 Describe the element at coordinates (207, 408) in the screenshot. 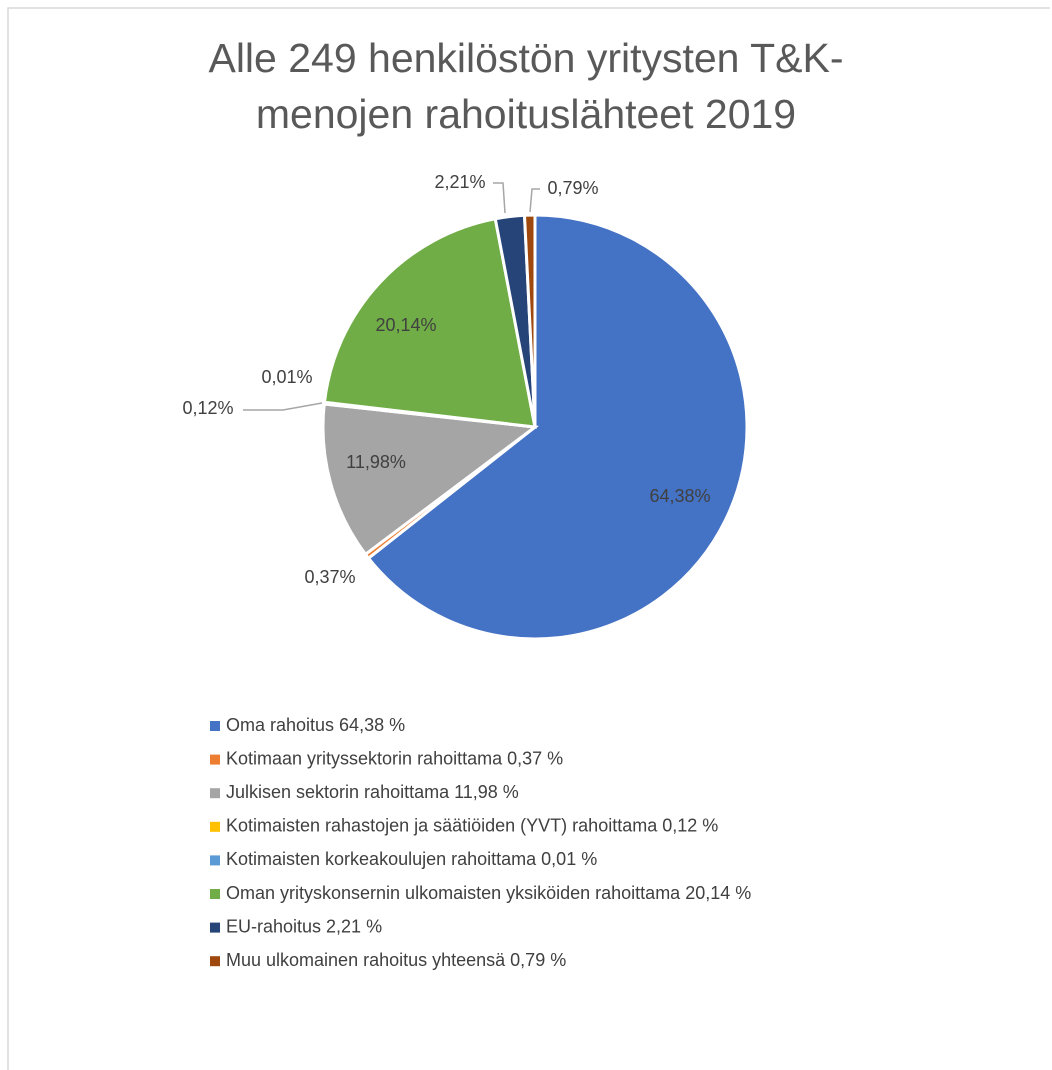

I see `data-label: 0,12%` at that location.